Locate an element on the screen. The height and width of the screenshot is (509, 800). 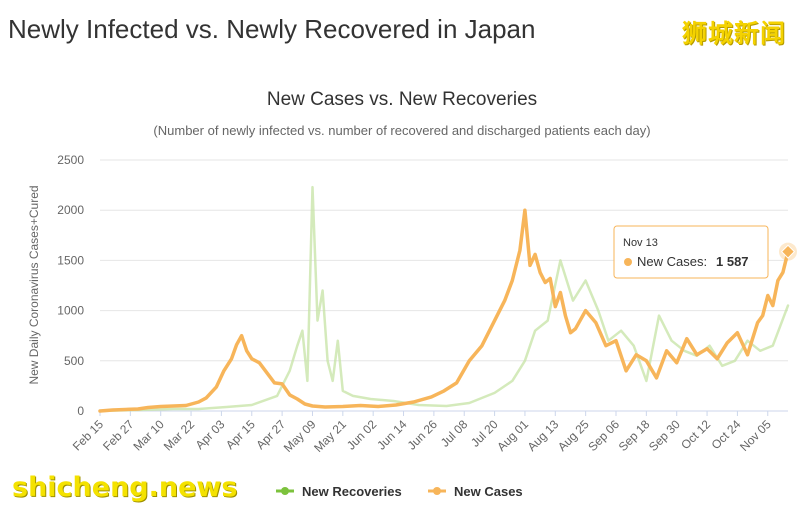
y-tick-2500: 2500 is located at coordinates (70, 160).